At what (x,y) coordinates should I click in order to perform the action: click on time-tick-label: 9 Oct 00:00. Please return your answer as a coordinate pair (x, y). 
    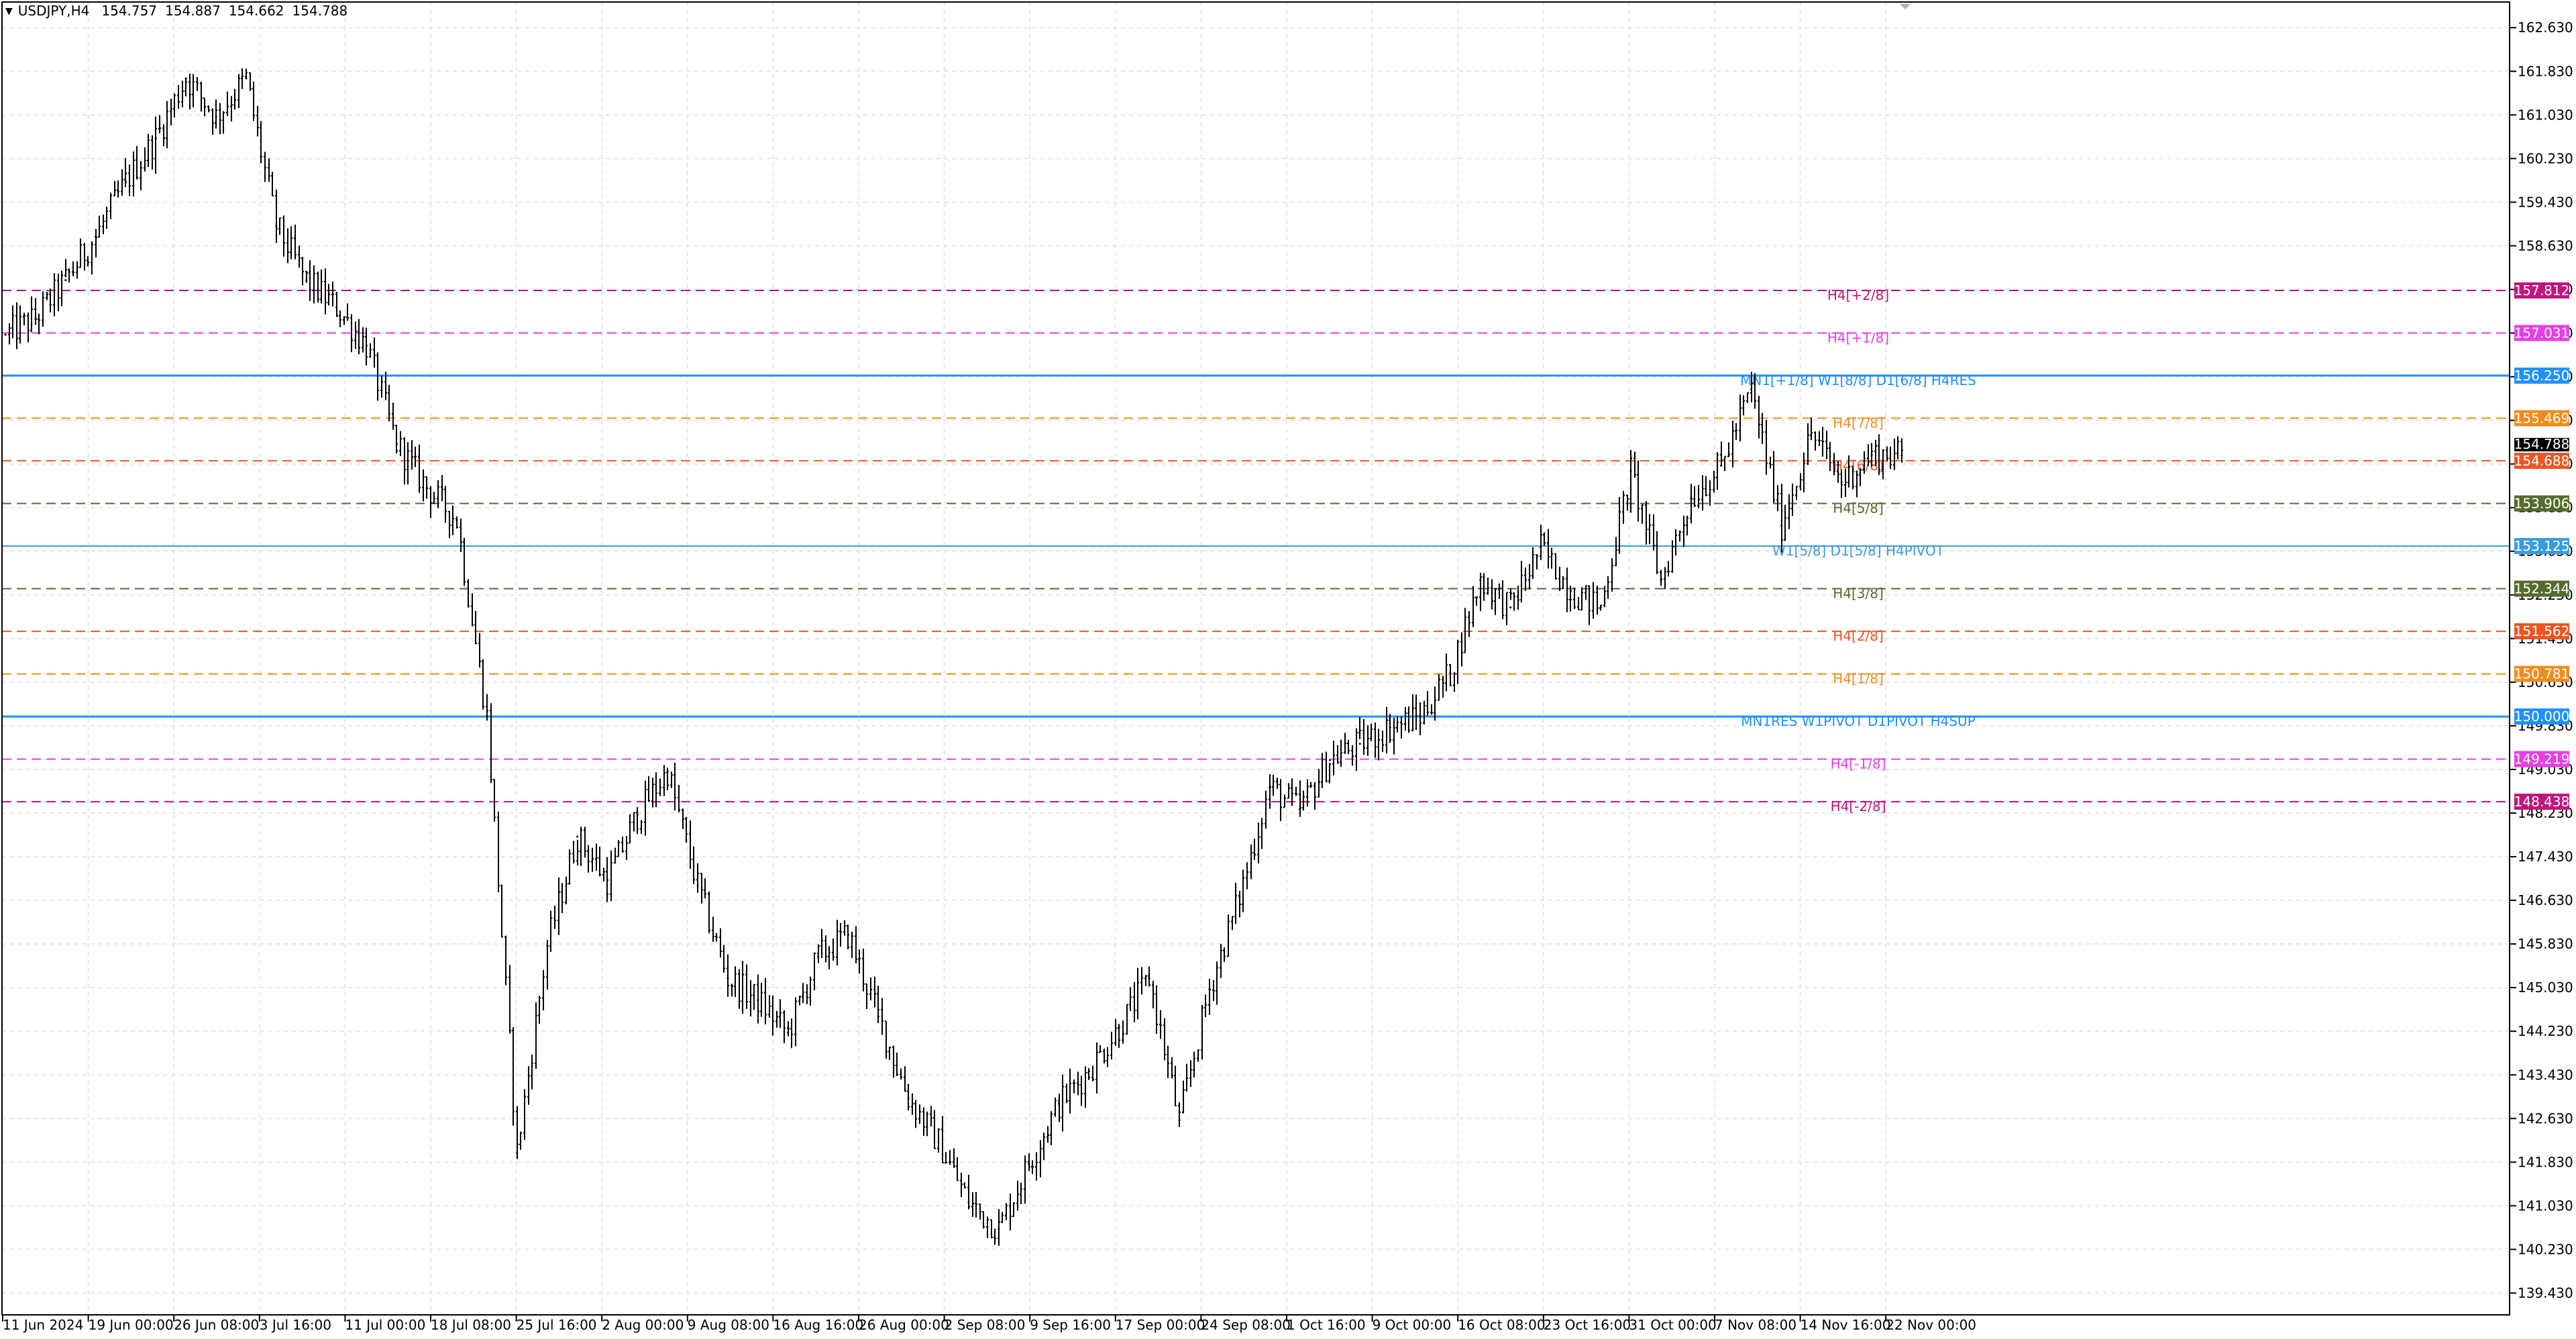
    Looking at the image, I should click on (1412, 1325).